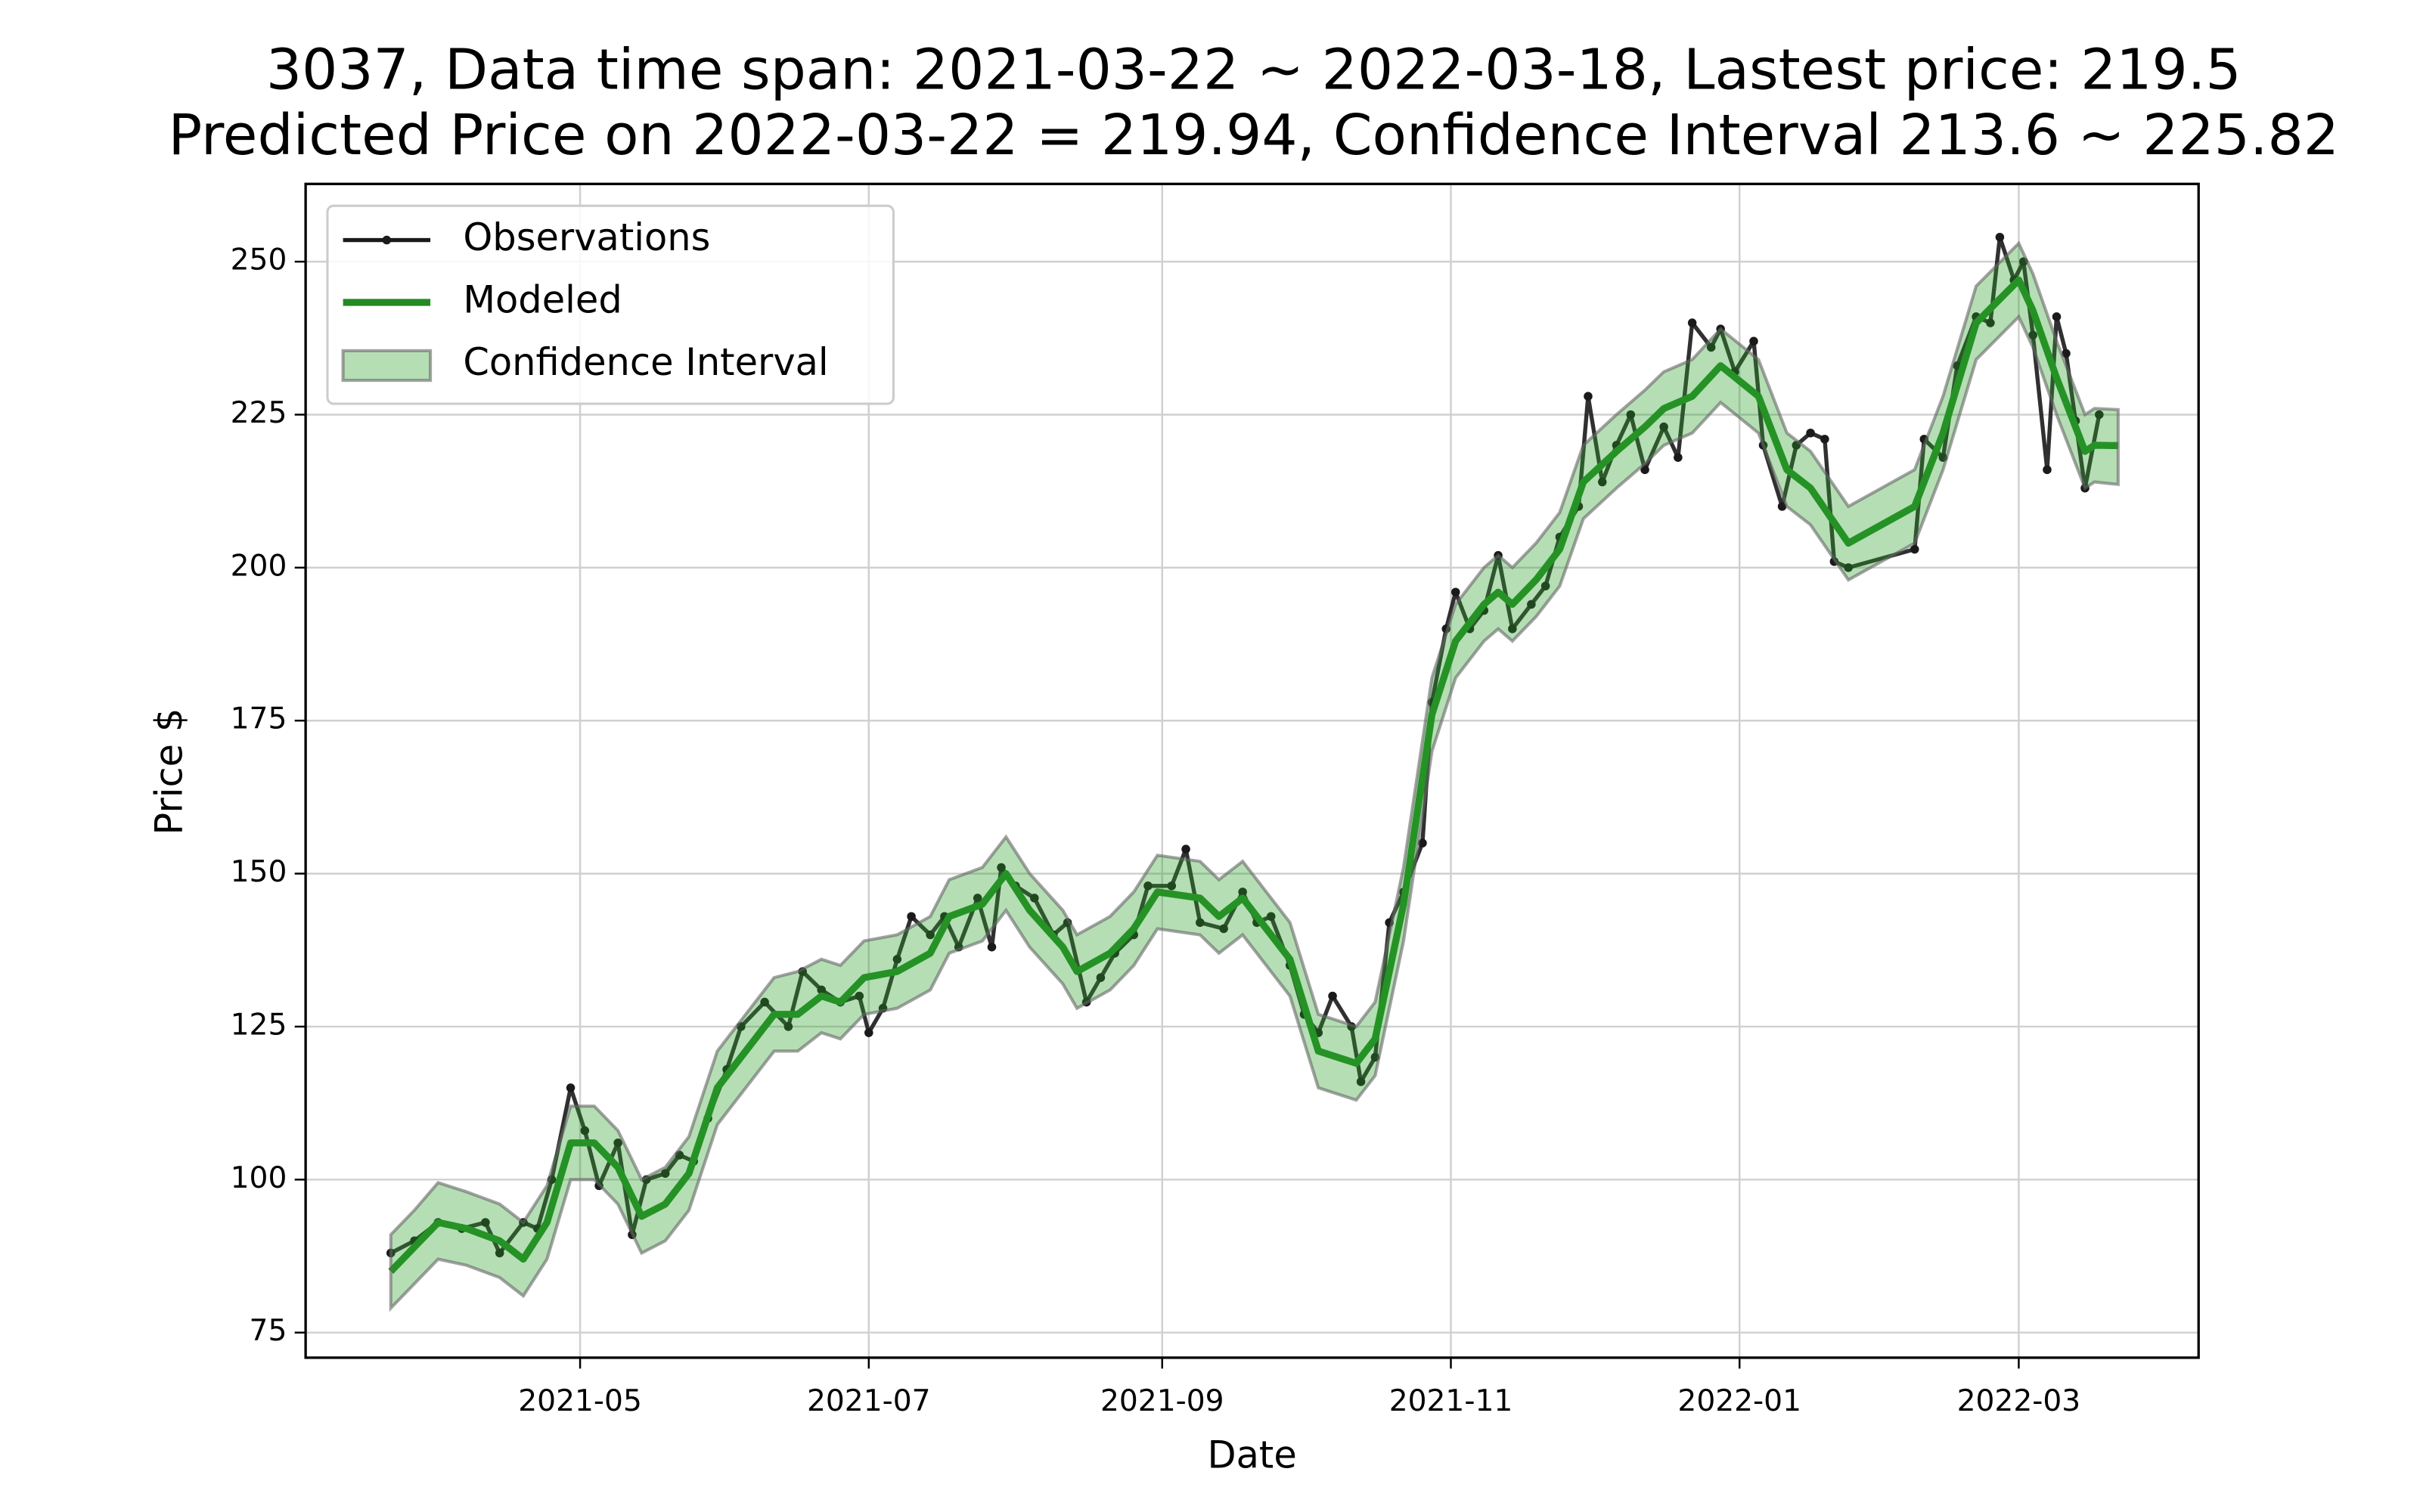 The height and width of the screenshot is (1512, 2420). I want to click on x-tick-label: 2021-05, so click(580, 1401).